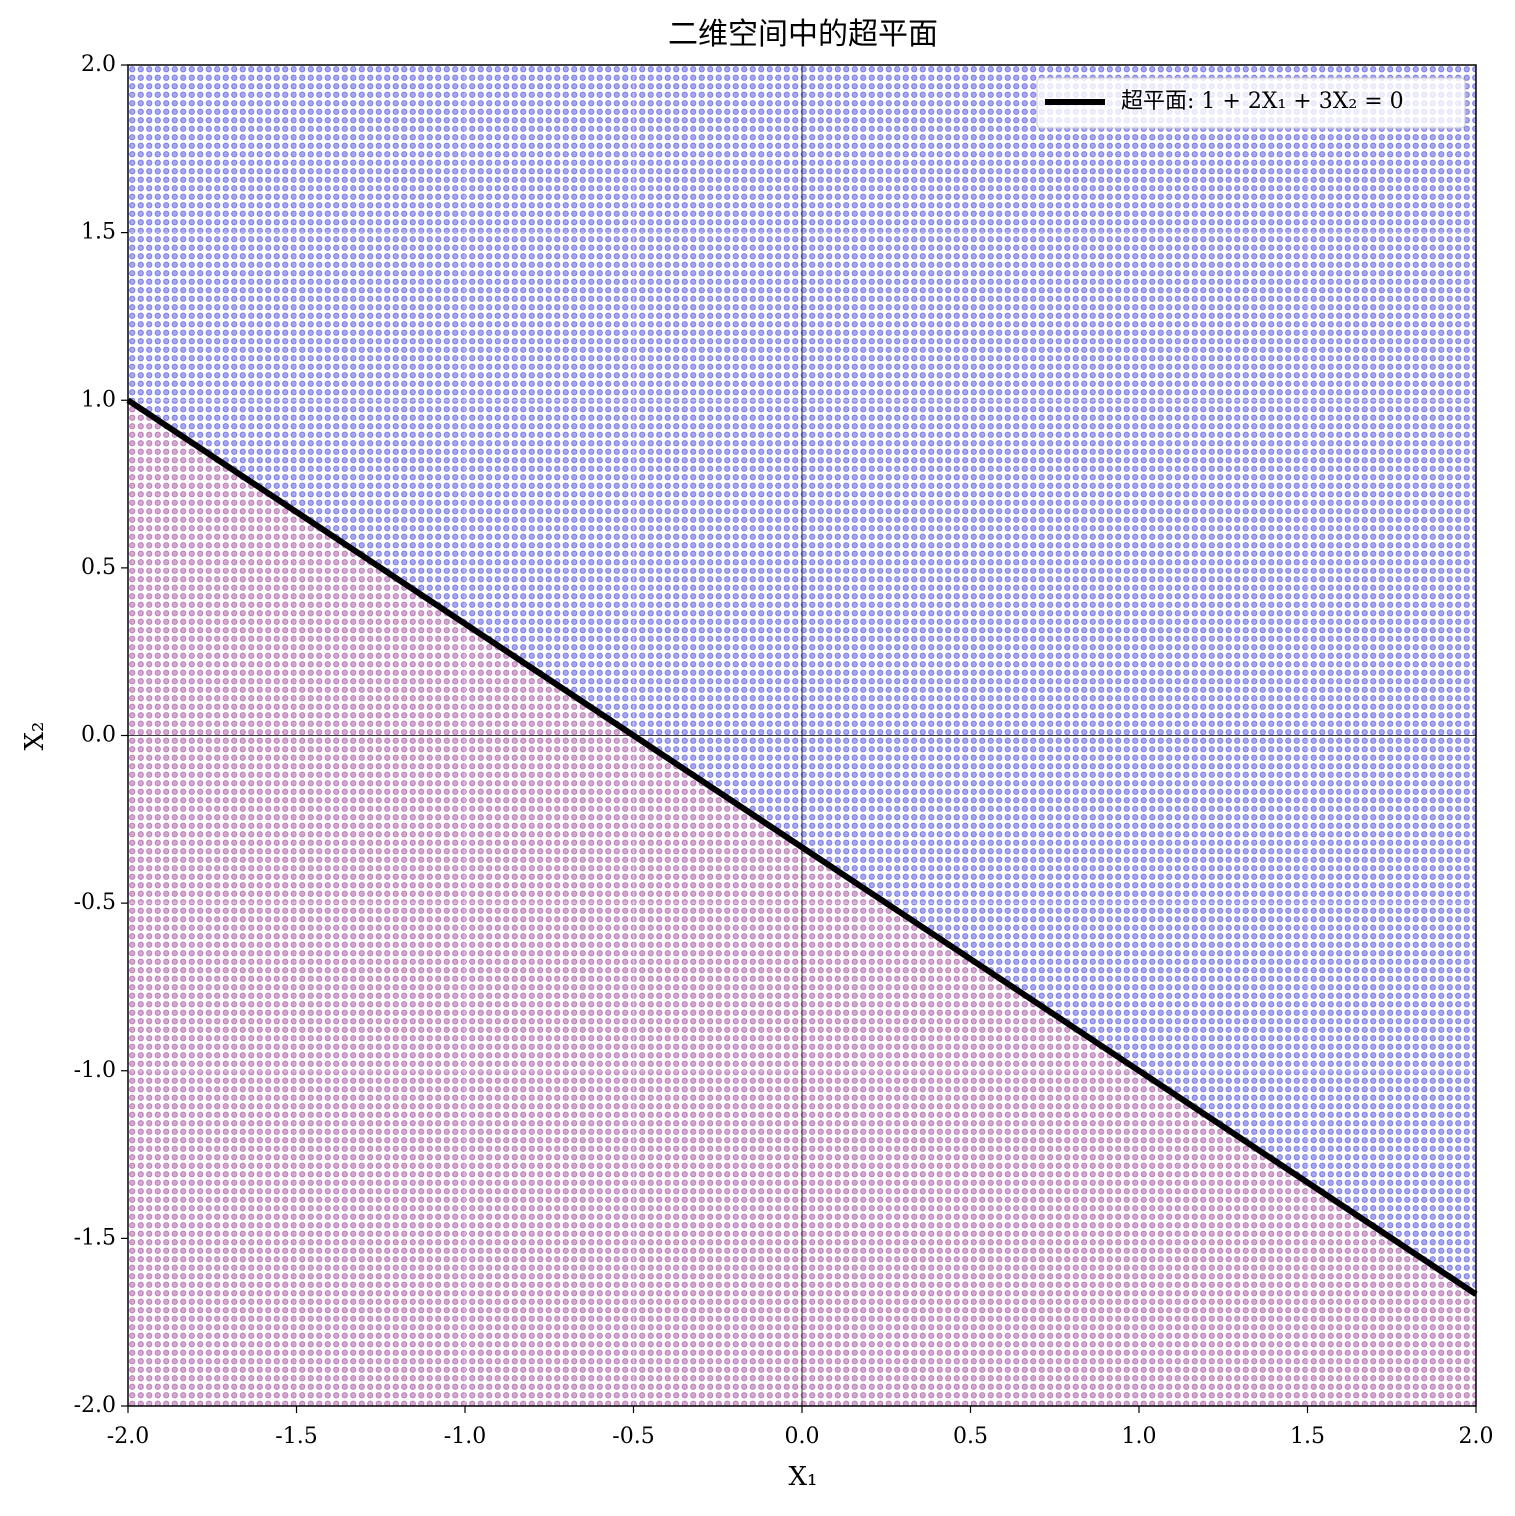  Describe the element at coordinates (98, 232) in the screenshot. I see `y-tick-label: 1.5` at that location.